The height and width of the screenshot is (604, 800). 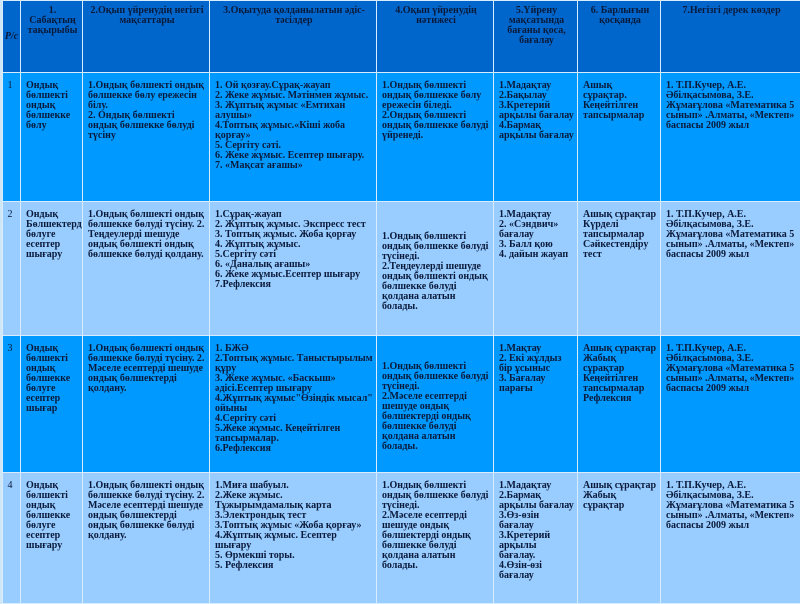 What do you see at coordinates (730, 37) in the screenshot?
I see `header-sources: 7.Негізгі дерек көздер` at bounding box center [730, 37].